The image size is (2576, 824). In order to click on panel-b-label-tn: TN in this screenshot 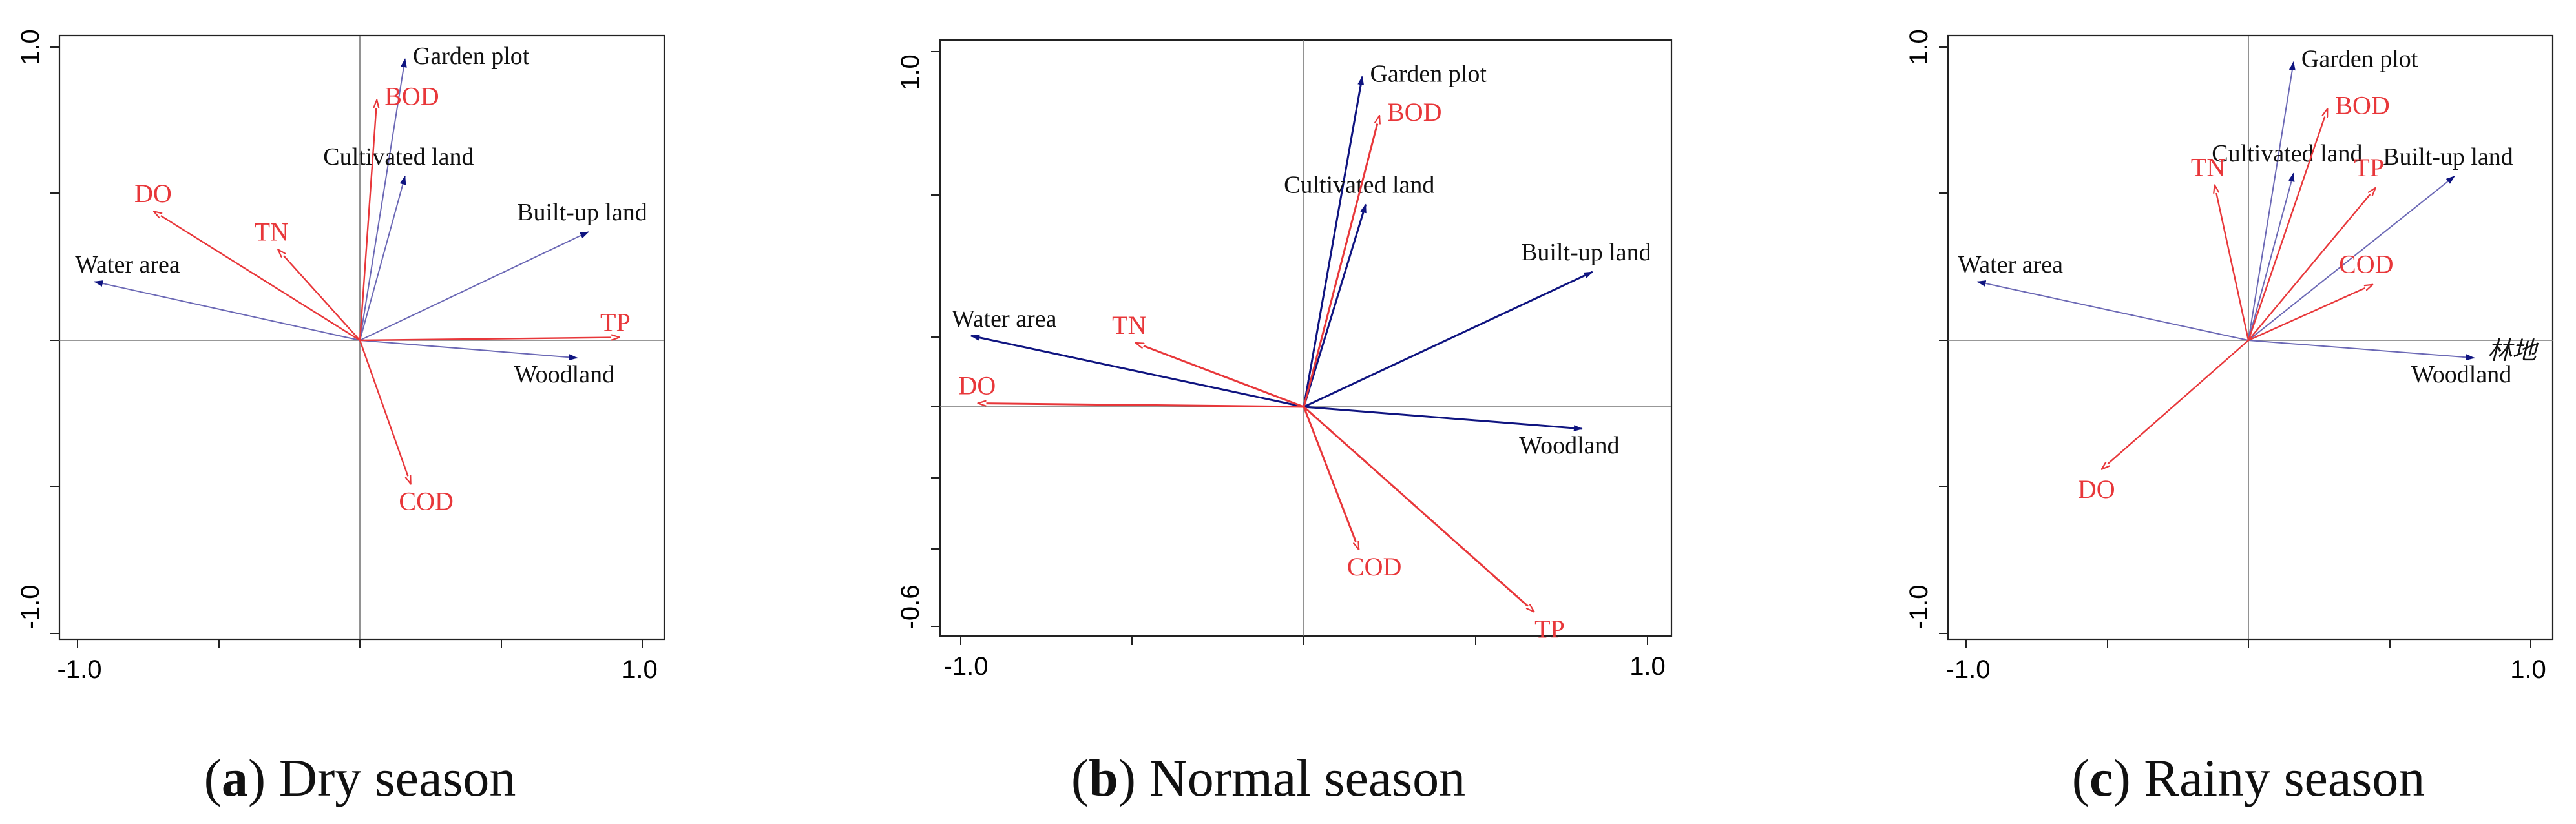, I will do `click(1129, 325)`.